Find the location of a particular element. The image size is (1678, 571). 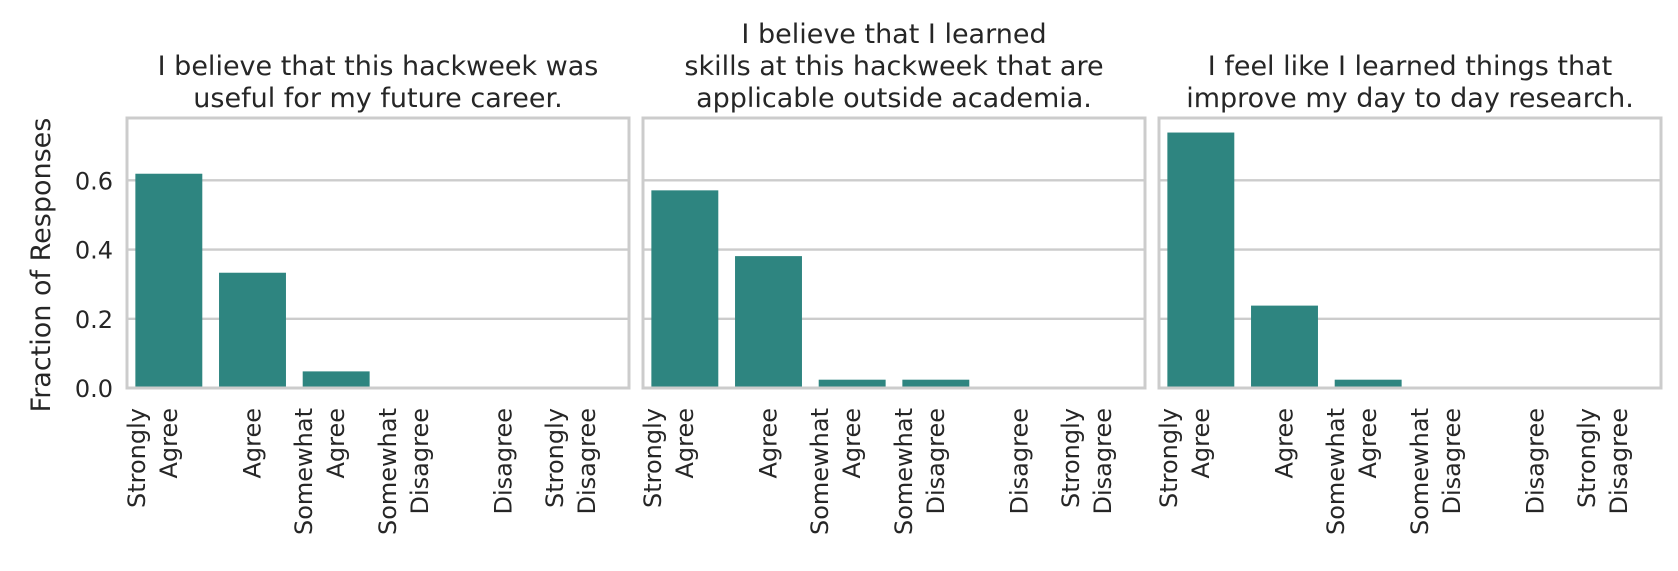

y-axis-label: Fraction of Responses is located at coordinates (41, 265).